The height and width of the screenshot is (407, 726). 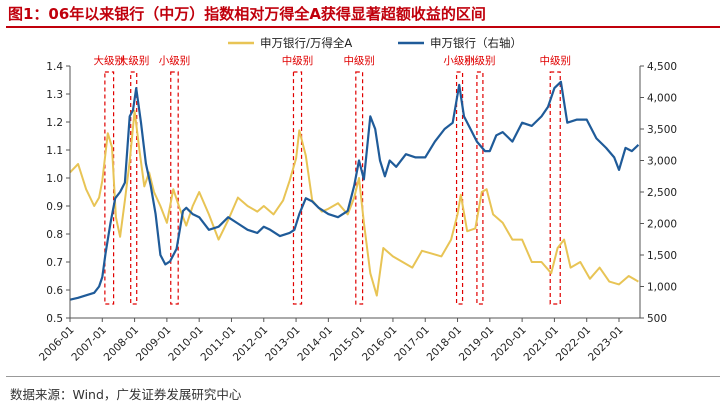 What do you see at coordinates (54, 123) in the screenshot?
I see `left-tick-label: 1.2` at bounding box center [54, 123].